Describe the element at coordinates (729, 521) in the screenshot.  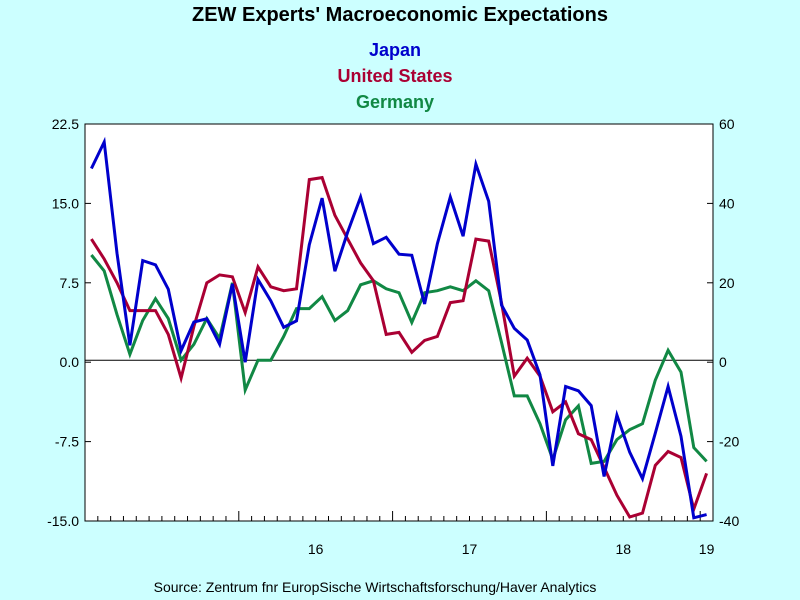
I see `right-axis-tick-label: -40` at that location.